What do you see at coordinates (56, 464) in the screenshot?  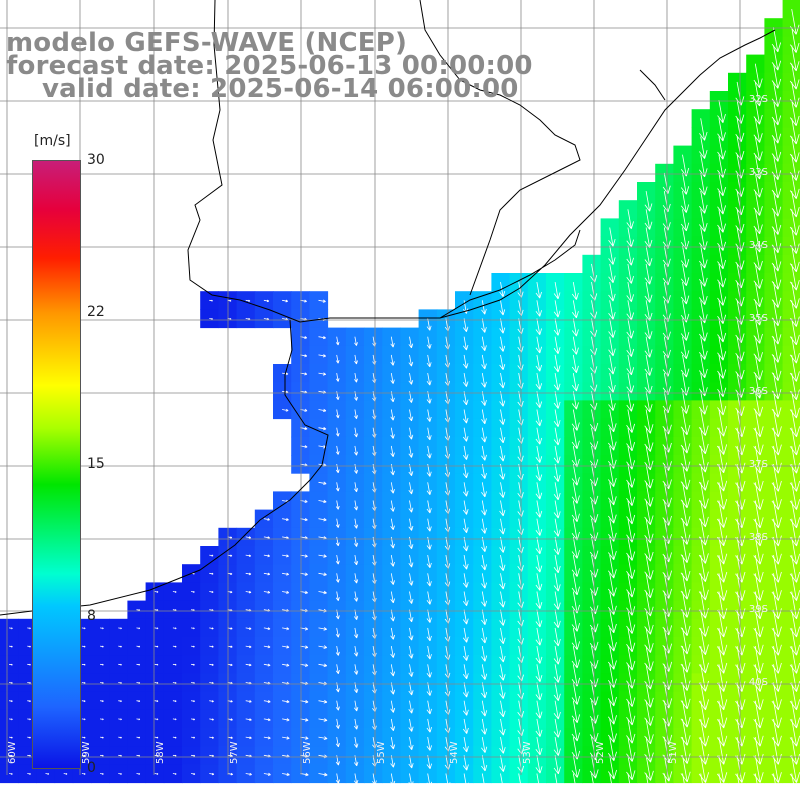 I see `colorbar` at bounding box center [56, 464].